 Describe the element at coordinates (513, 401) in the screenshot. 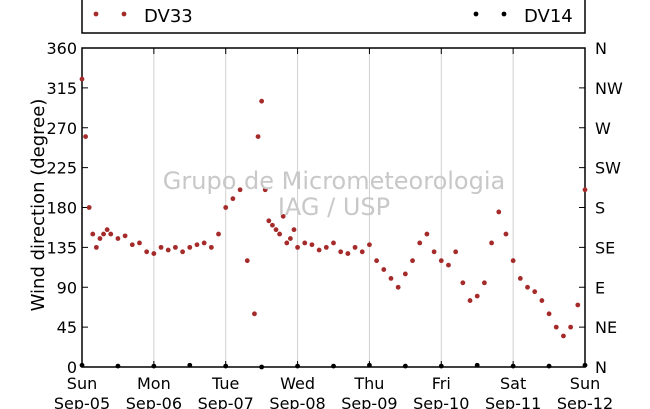

I see `x-tick-label-date: Sep-11` at that location.